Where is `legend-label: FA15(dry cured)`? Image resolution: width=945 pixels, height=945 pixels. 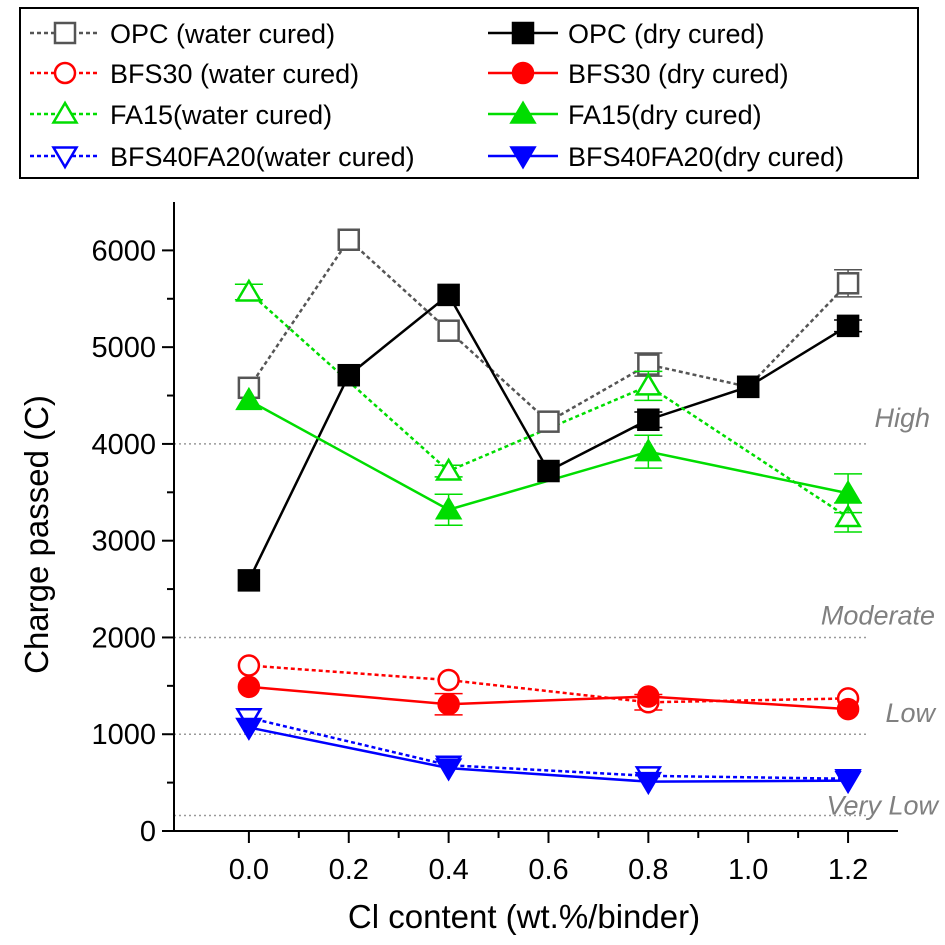 legend-label: FA15(dry cured) is located at coordinates (665, 115).